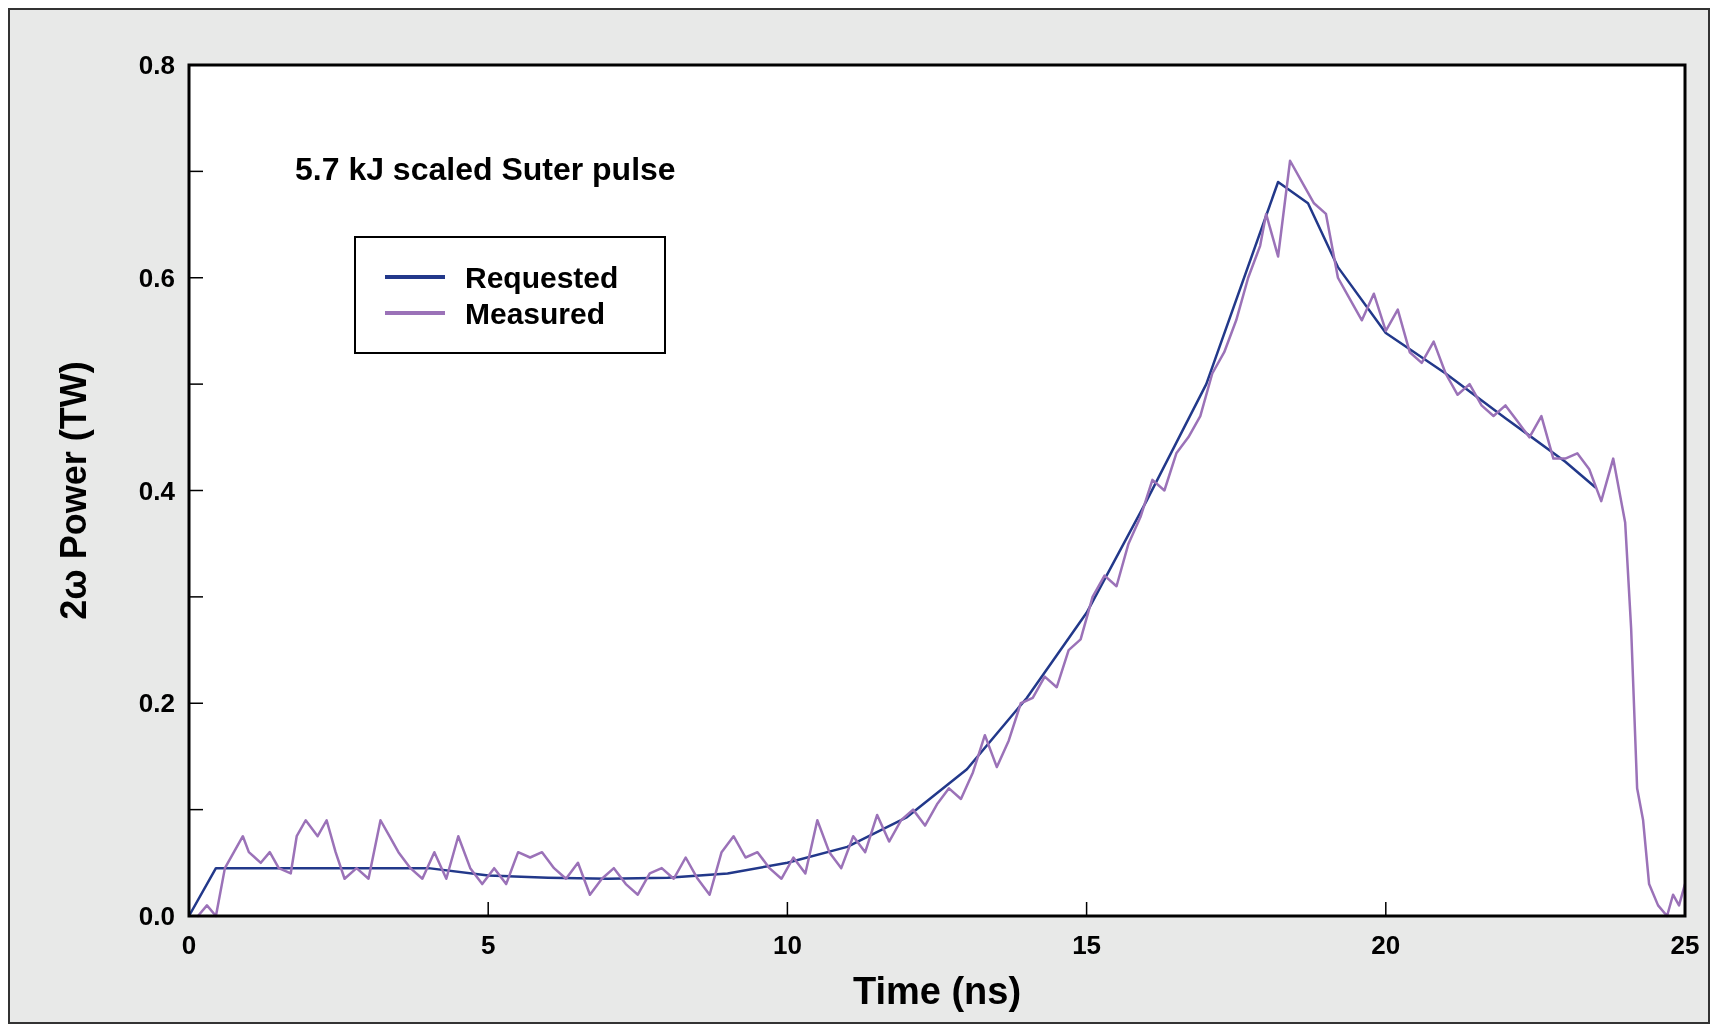 Image resolution: width=1718 pixels, height=1032 pixels. I want to click on legend-label: Requested, so click(542, 277).